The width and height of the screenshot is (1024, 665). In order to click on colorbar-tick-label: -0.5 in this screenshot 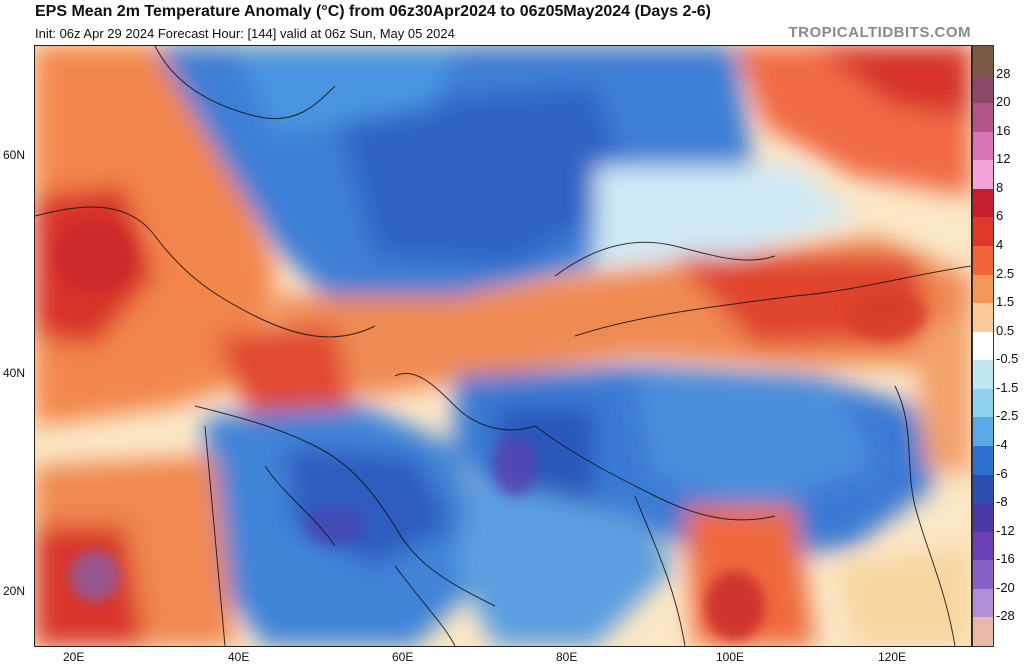, I will do `click(1007, 359)`.